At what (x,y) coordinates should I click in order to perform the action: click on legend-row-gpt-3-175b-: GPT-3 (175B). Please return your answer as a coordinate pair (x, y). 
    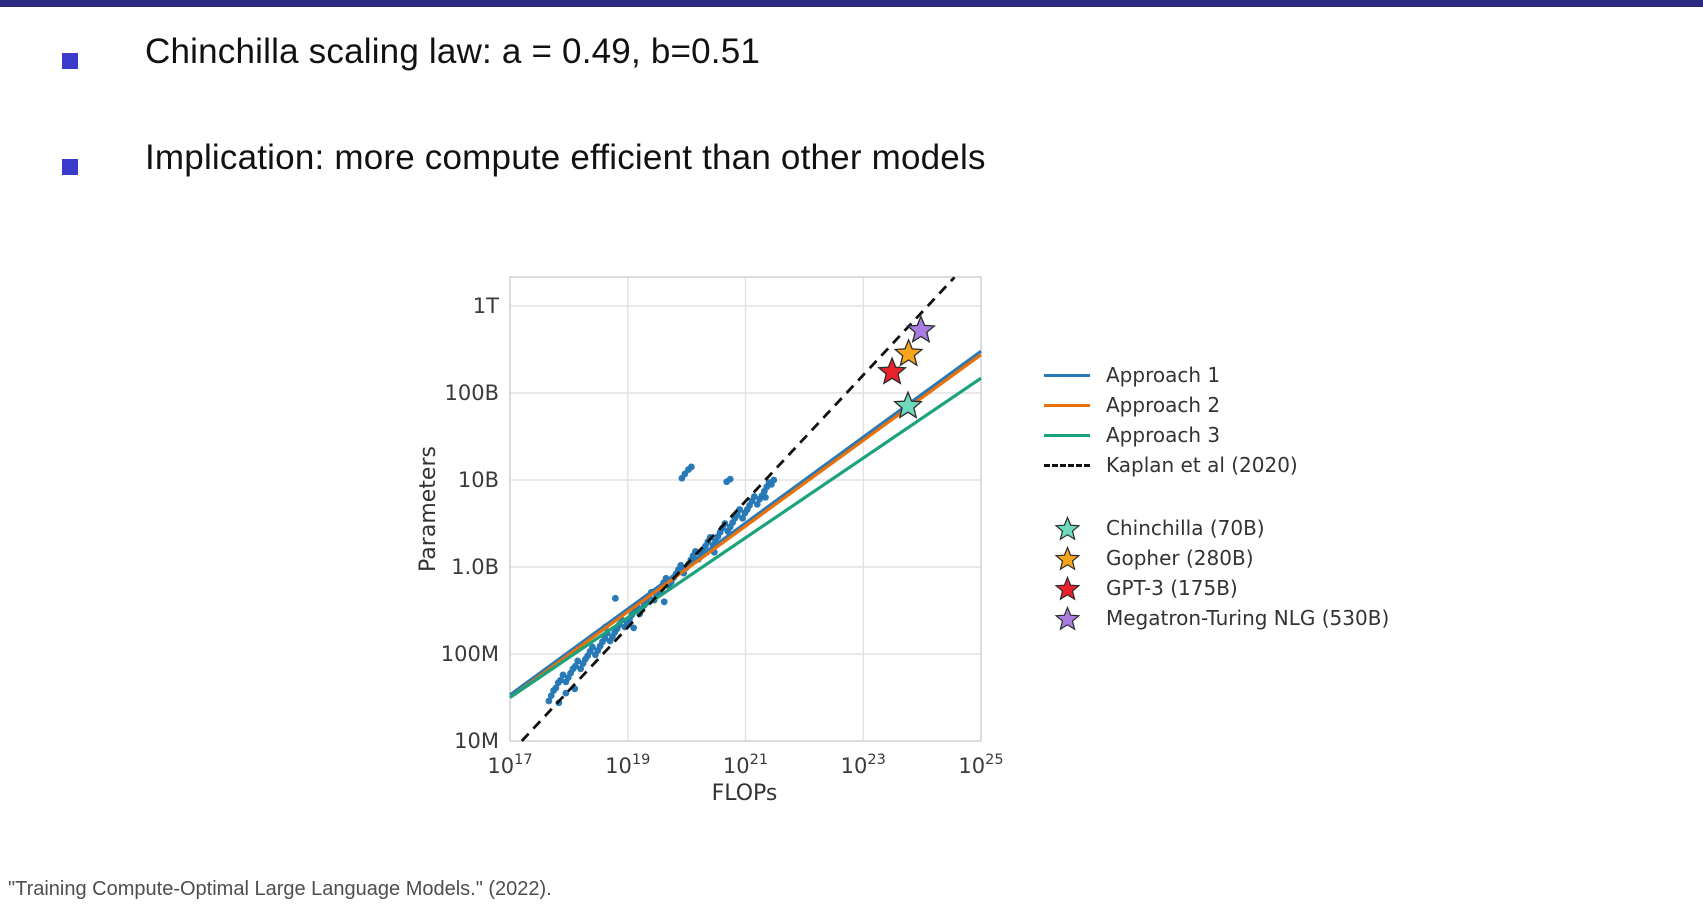
    Looking at the image, I should click on (1216, 588).